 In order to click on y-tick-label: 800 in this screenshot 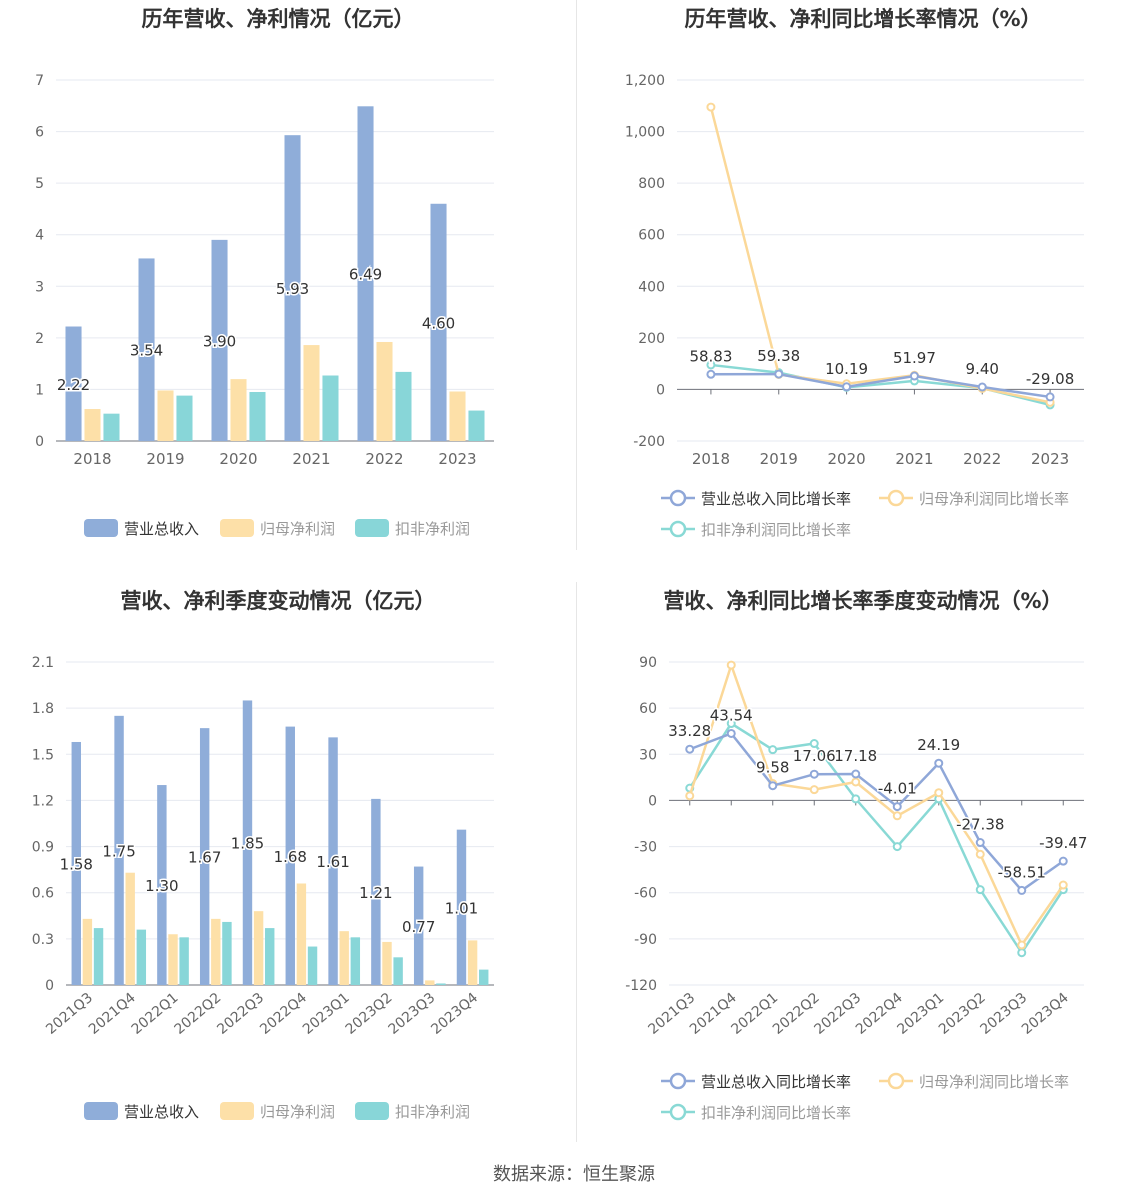, I will do `click(651, 184)`.